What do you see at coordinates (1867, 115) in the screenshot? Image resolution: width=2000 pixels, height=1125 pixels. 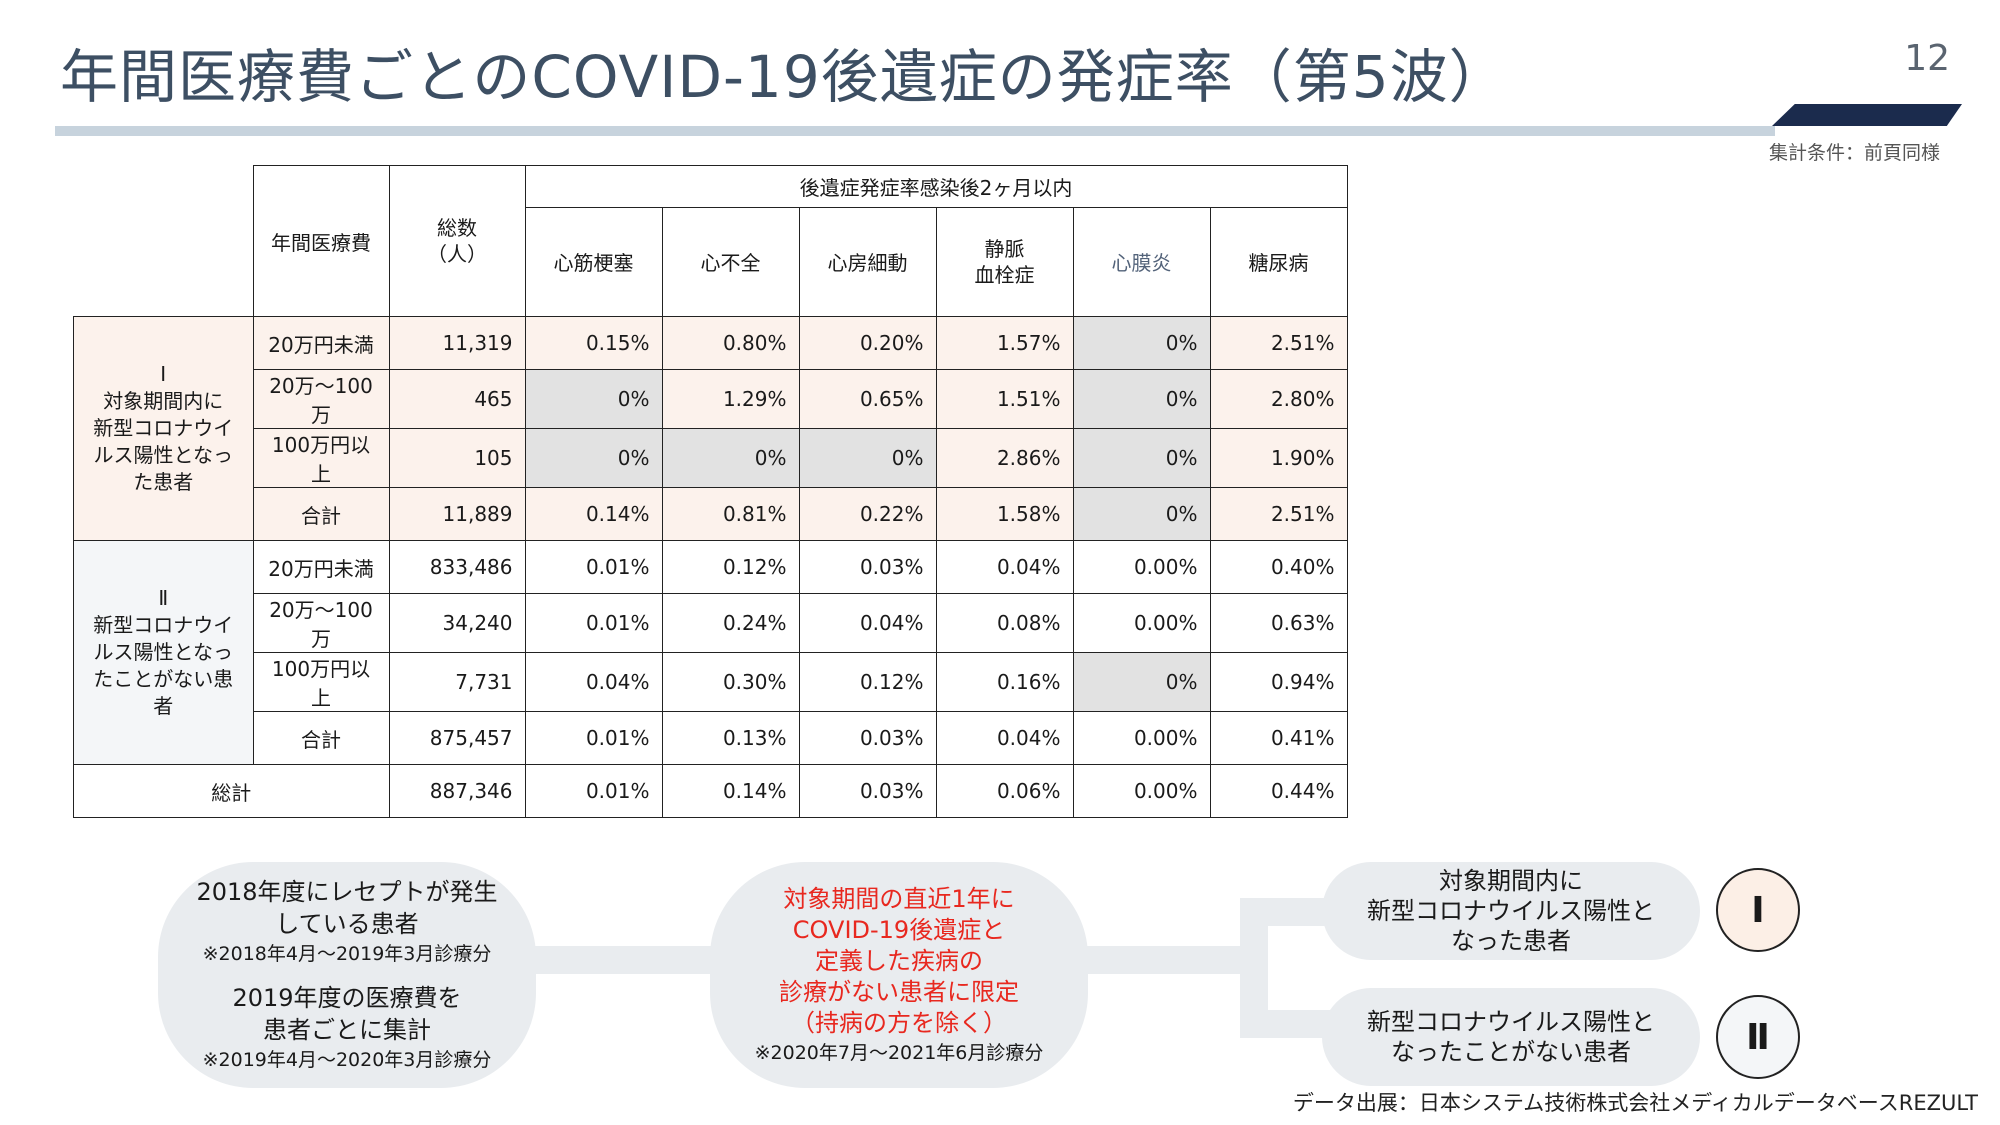 I see `header-accent-bar` at bounding box center [1867, 115].